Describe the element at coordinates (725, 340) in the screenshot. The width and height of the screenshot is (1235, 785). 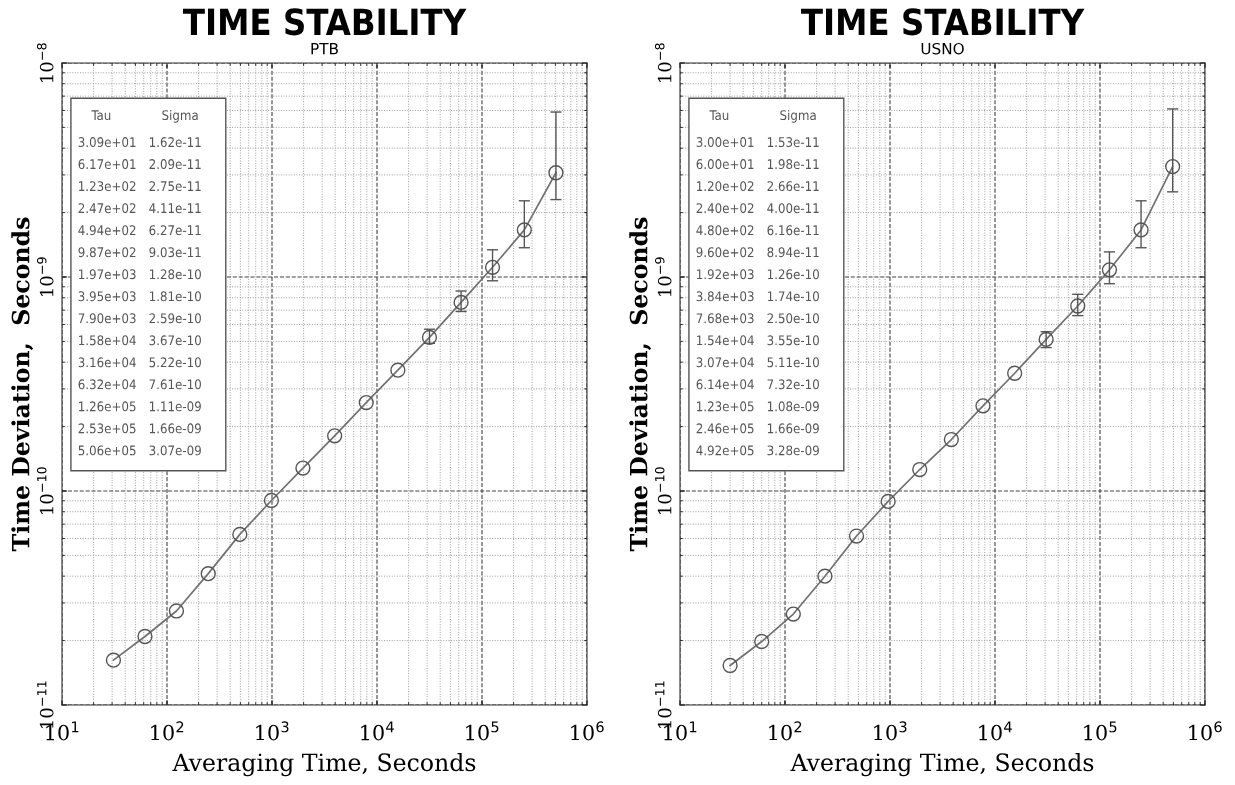
I see `annotation: 1.54e+04` at that location.